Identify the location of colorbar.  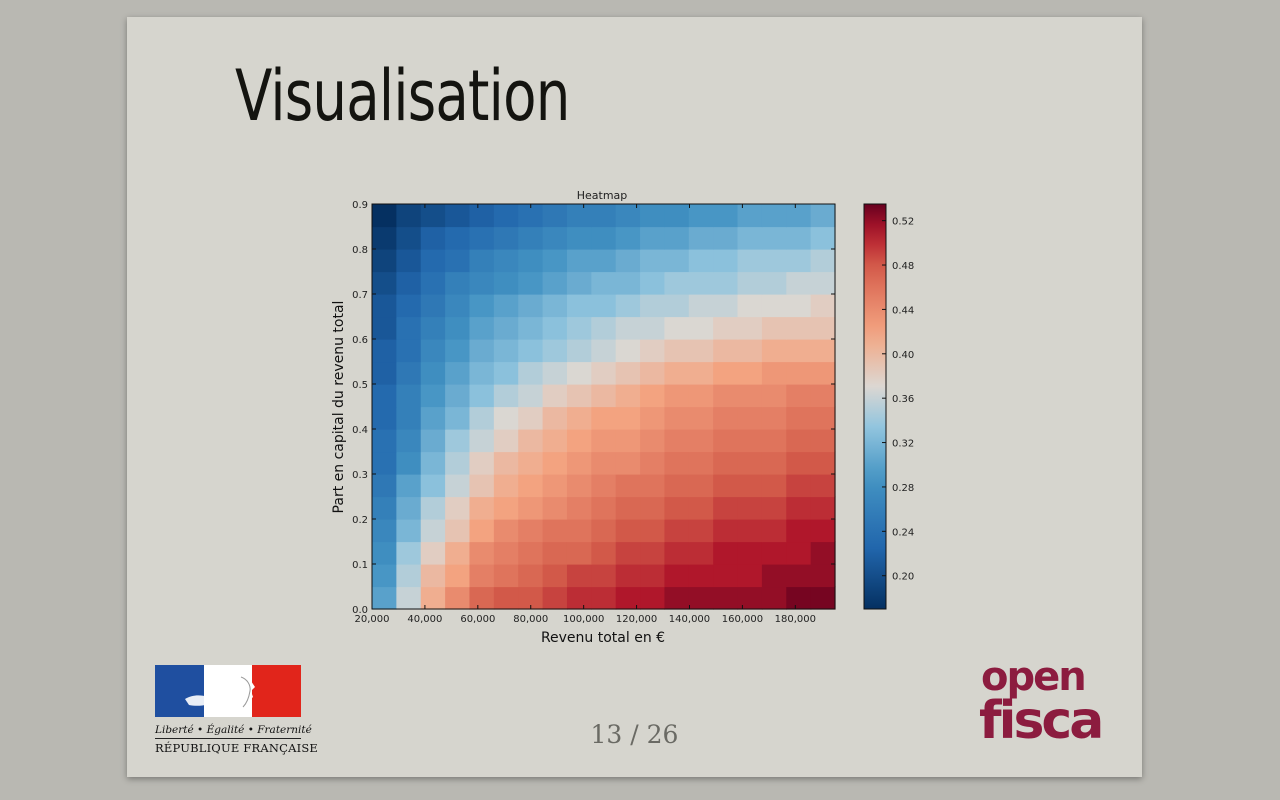
(875, 406).